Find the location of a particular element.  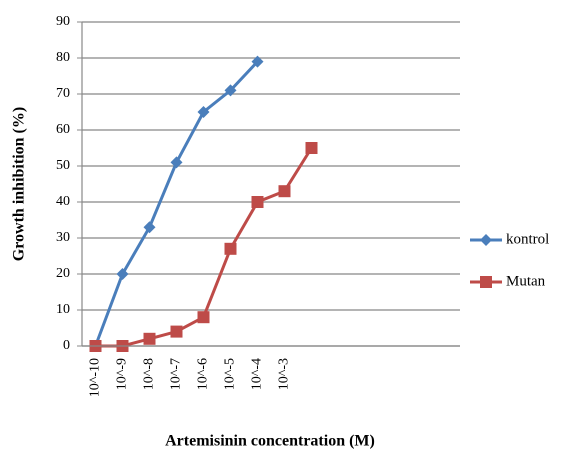

y-tick-label: 30 is located at coordinates (63, 237).